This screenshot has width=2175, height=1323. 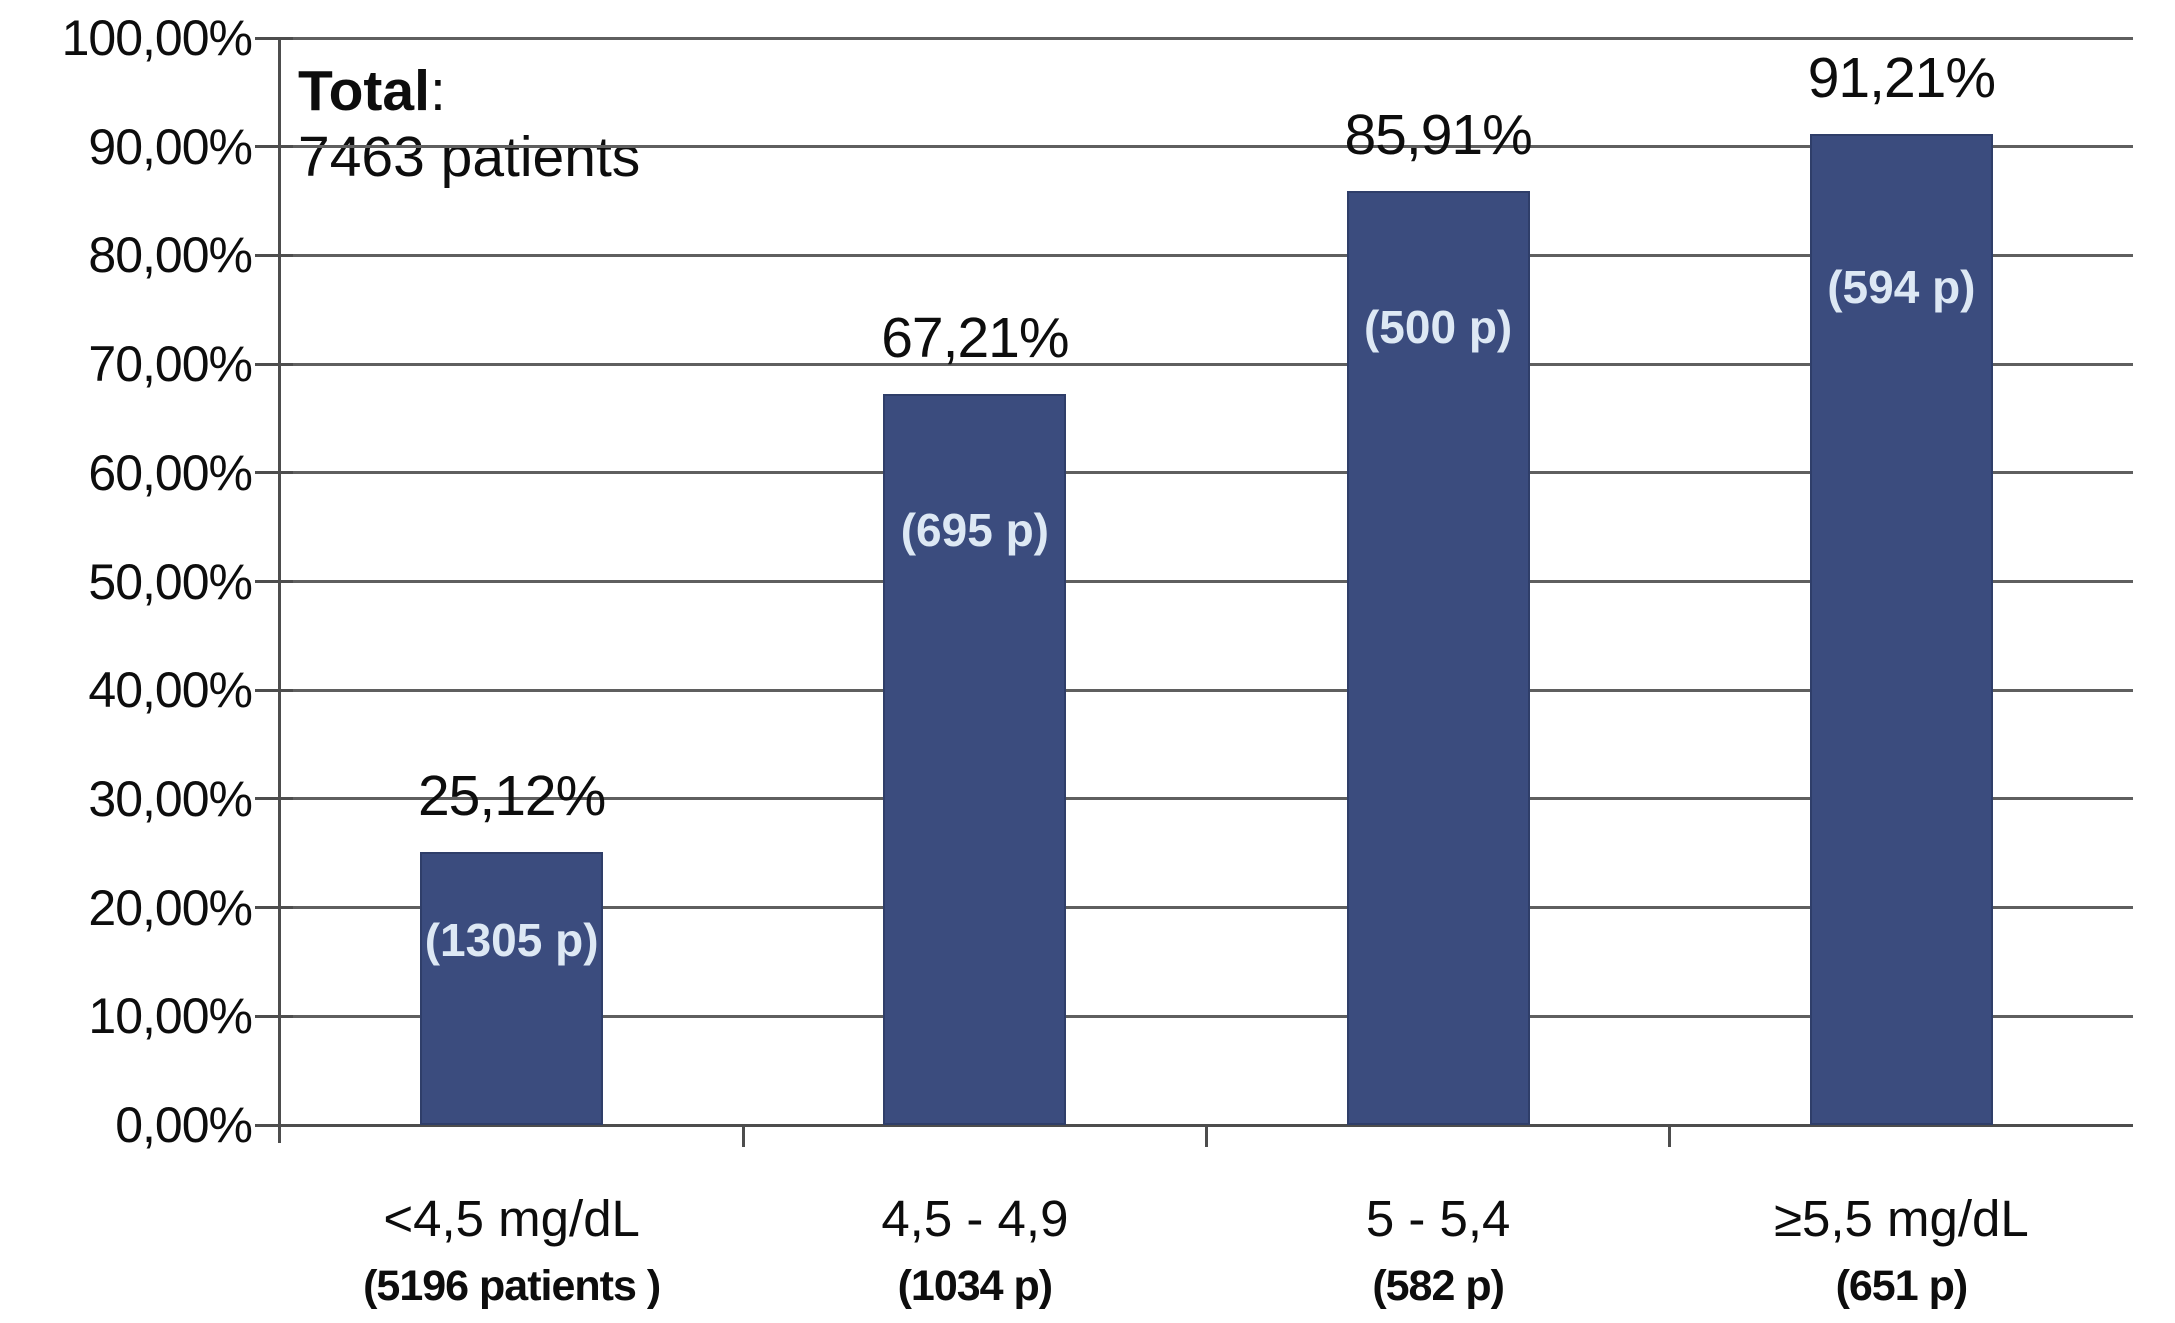 I want to click on category-label: 5 - 5,4, so click(x=1438, y=1218).